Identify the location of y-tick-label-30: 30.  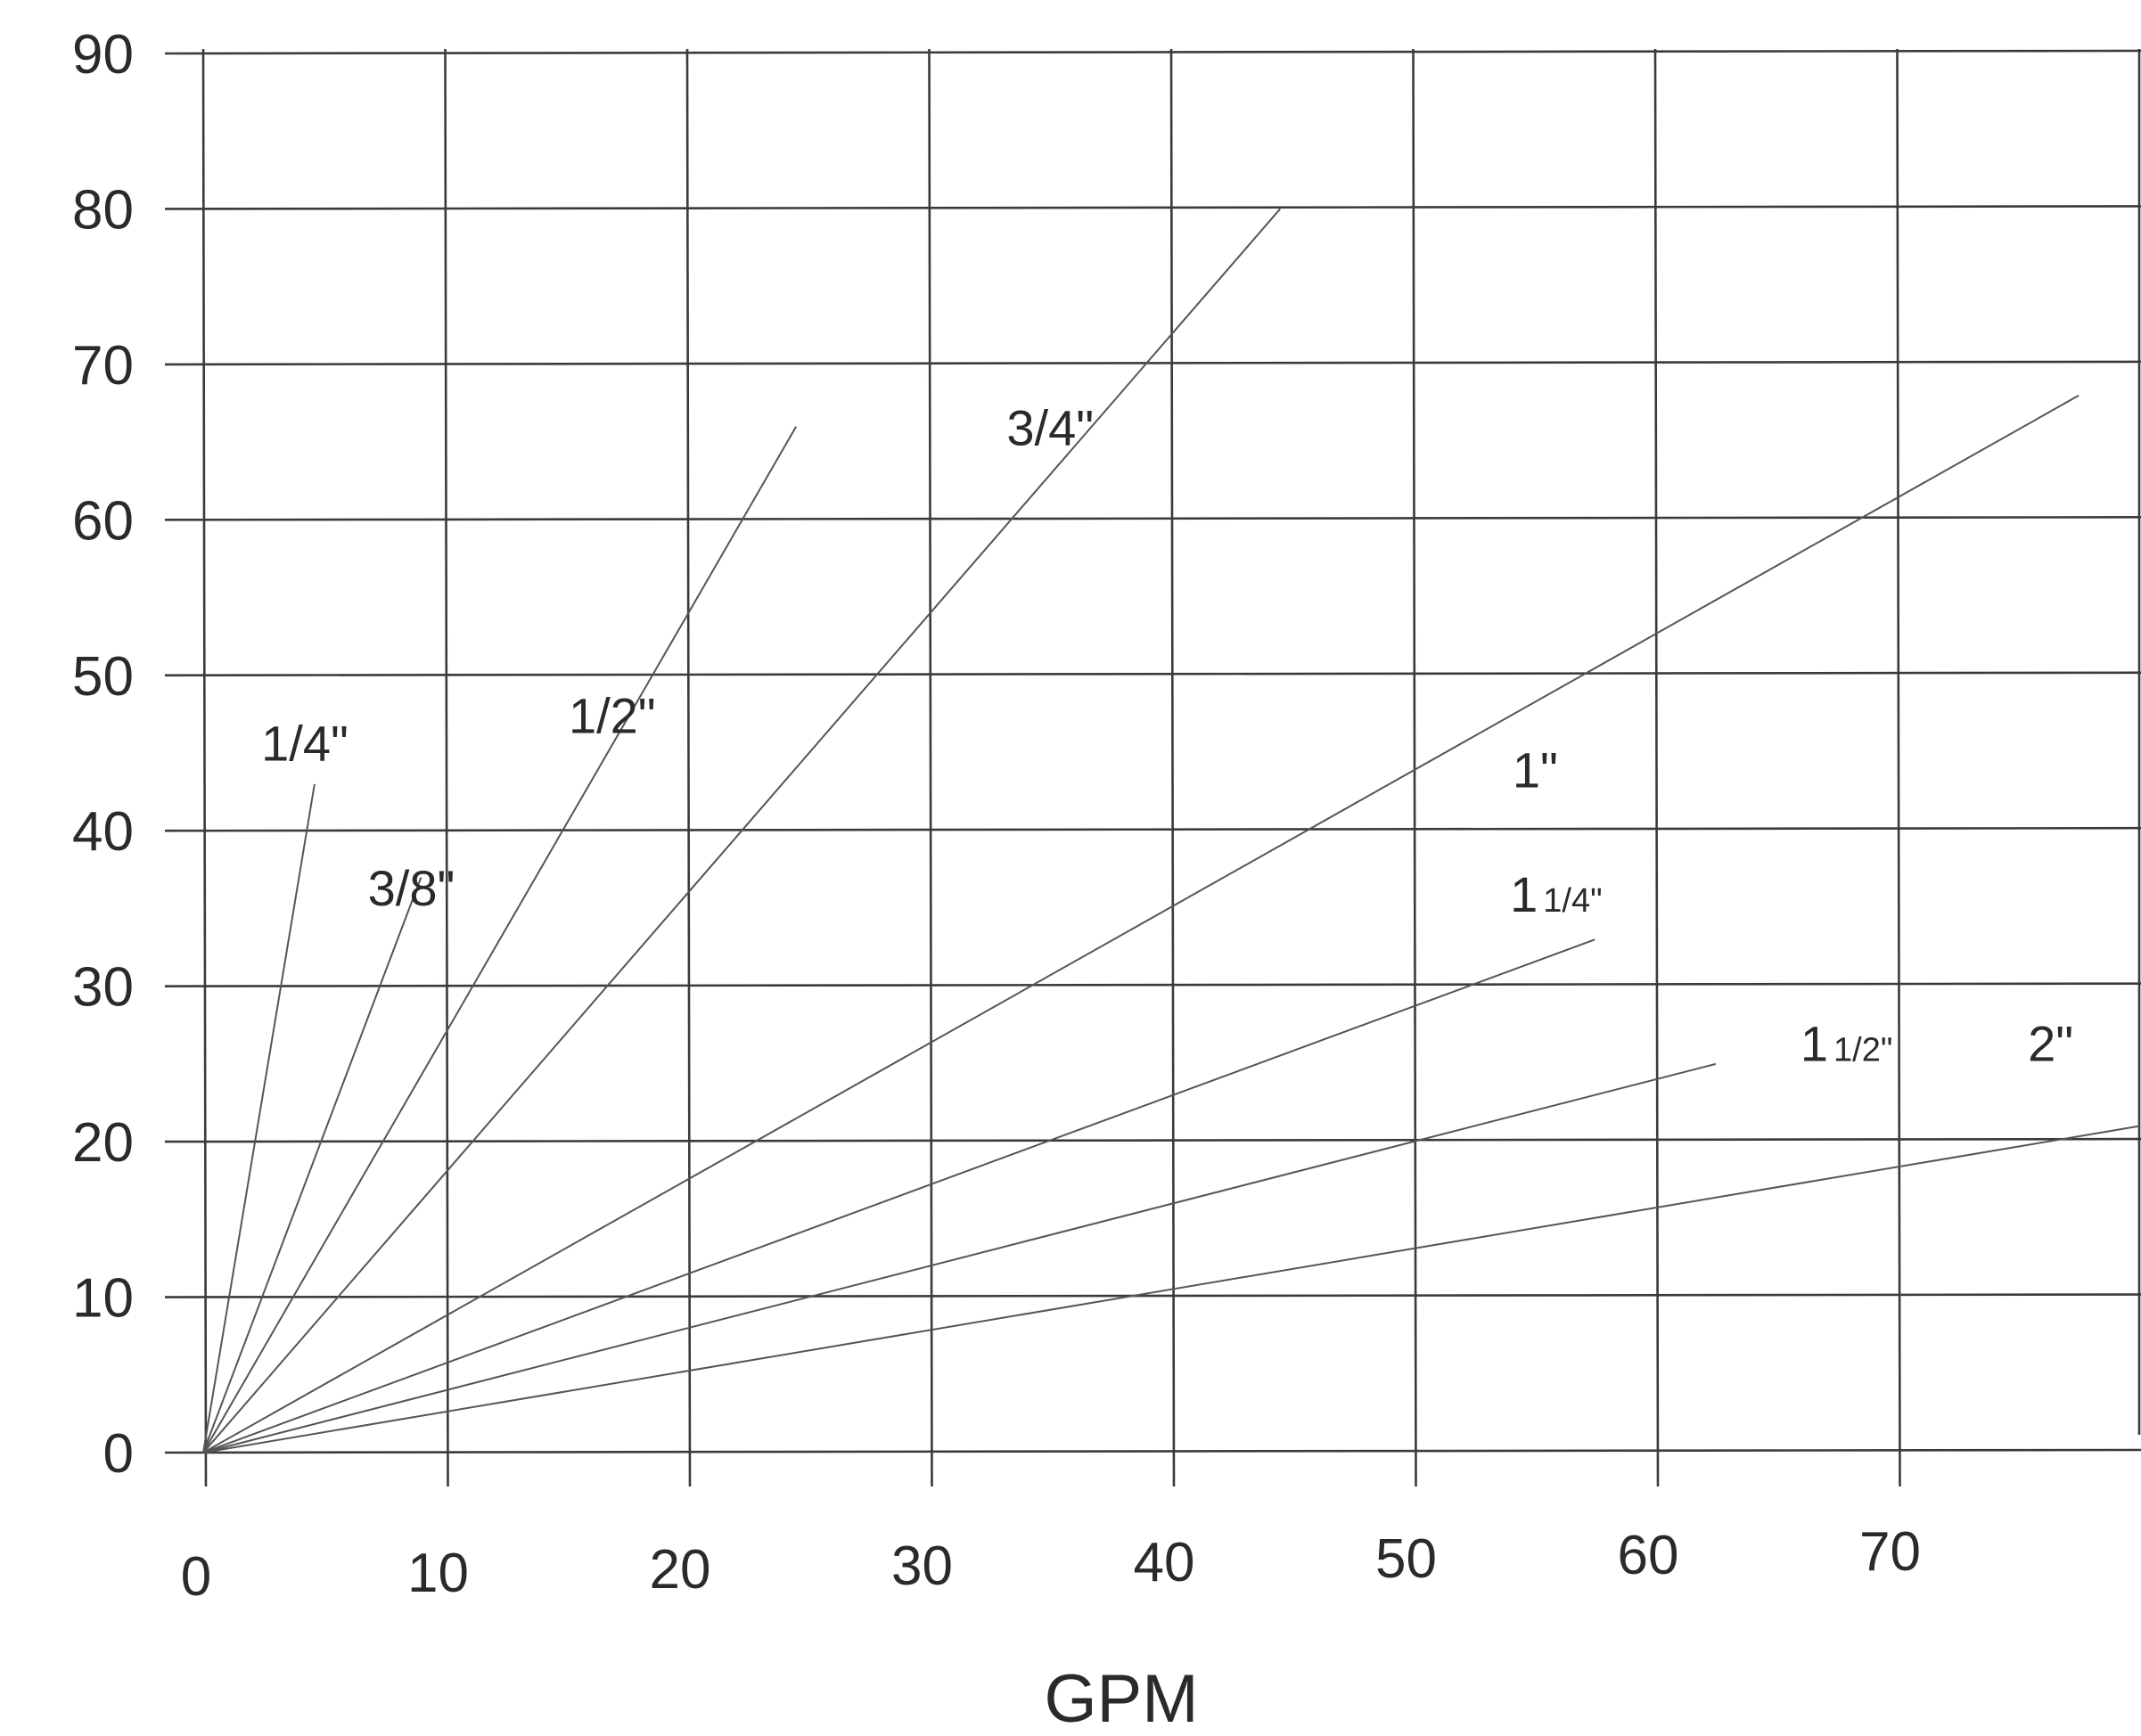
(103, 988).